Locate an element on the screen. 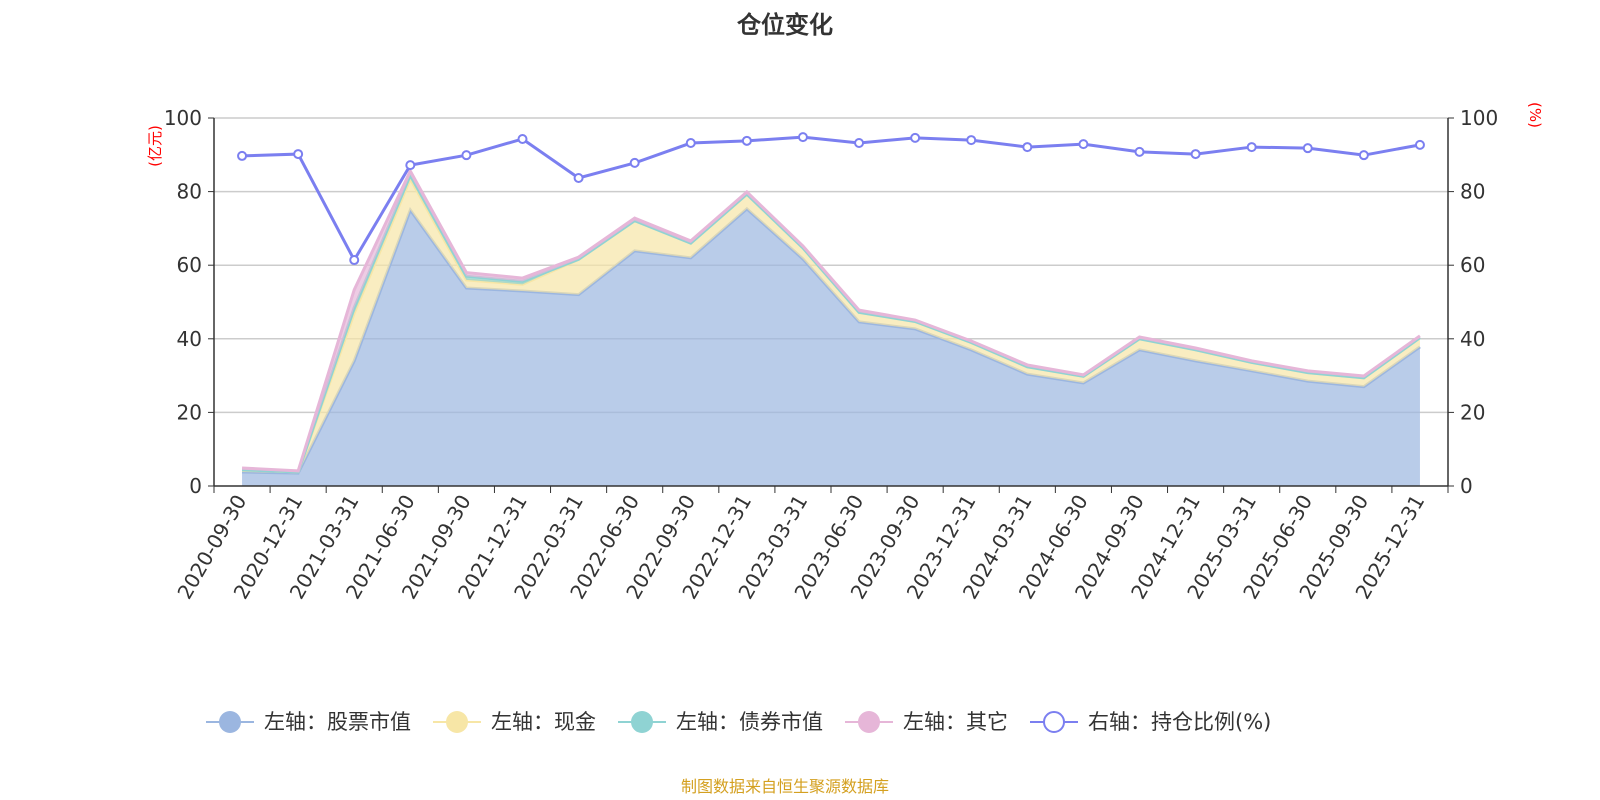 Image resolution: width=1600 pixels, height=800 pixels. legend-label: 左轴：股票市值 is located at coordinates (337, 722).